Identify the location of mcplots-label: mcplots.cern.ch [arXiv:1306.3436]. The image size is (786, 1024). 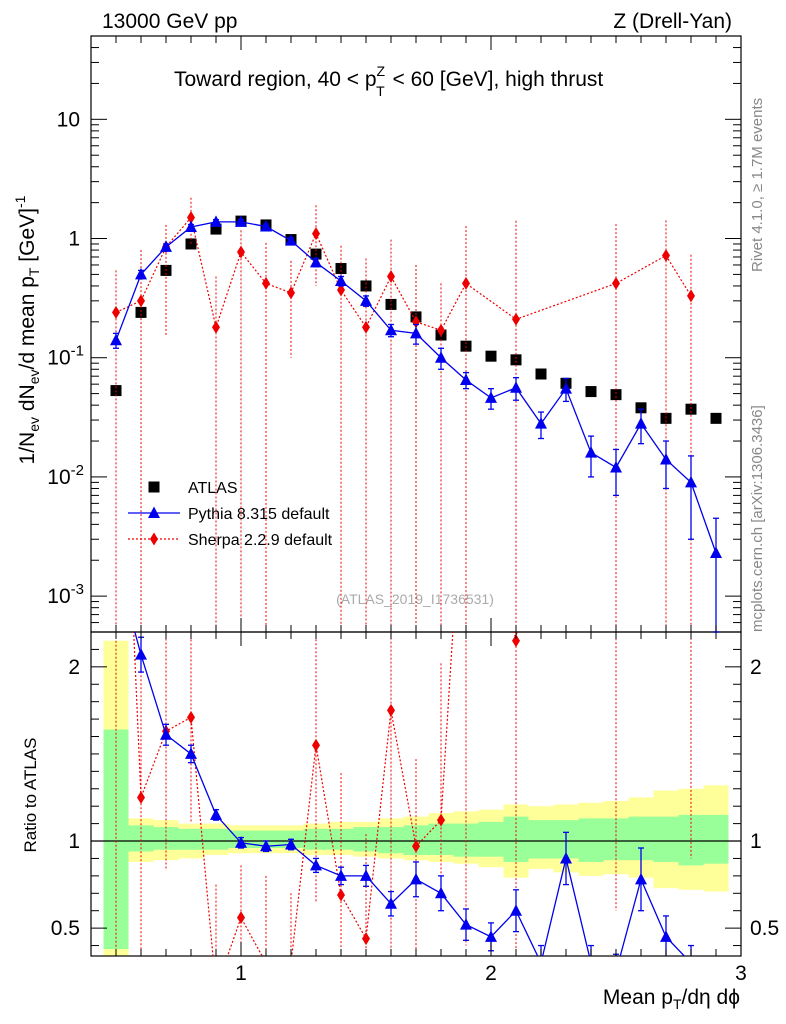
(757, 518).